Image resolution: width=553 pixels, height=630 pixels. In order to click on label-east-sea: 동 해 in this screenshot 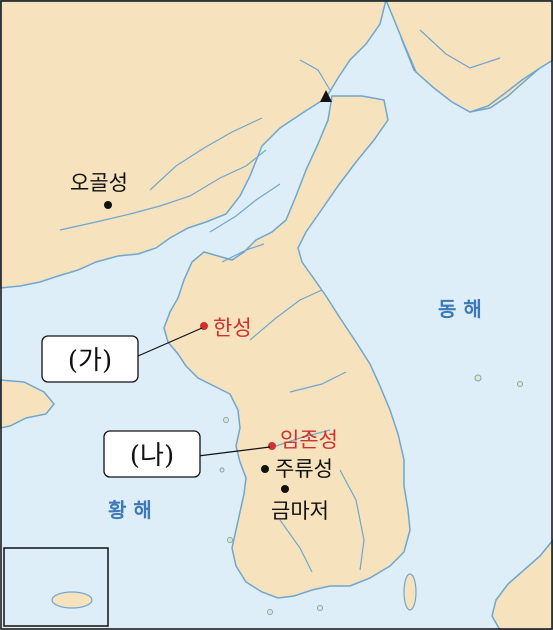, I will do `click(460, 309)`.